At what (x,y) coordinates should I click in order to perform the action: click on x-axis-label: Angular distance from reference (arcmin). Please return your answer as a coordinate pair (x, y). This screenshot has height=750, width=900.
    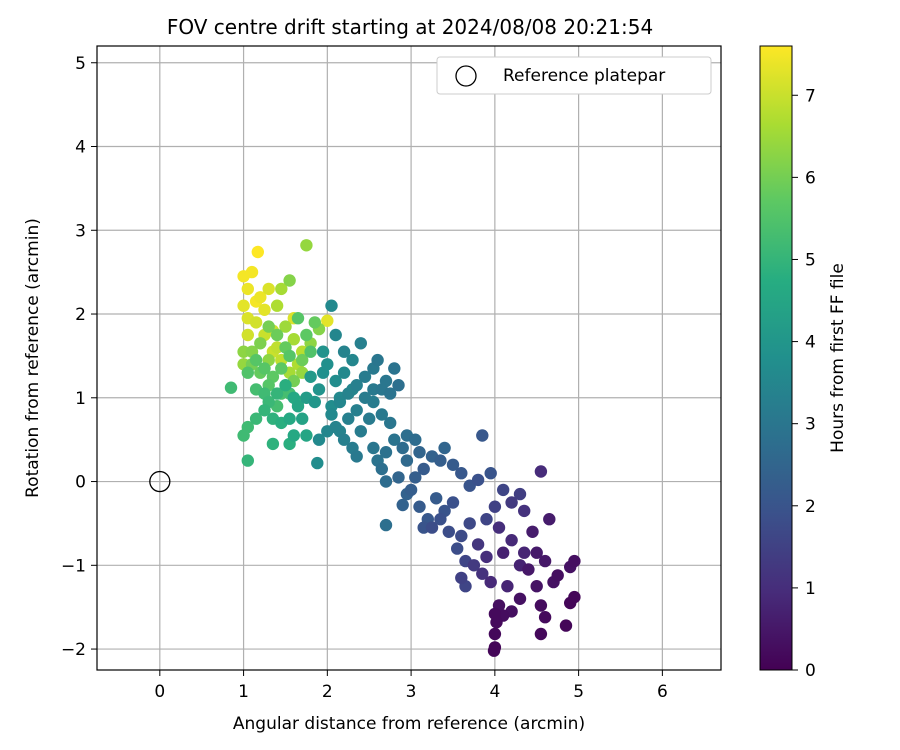
    Looking at the image, I should click on (409, 724).